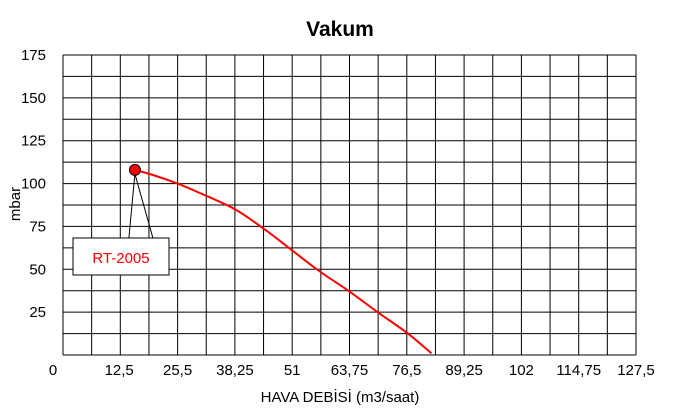 The image size is (698, 420). I want to click on data-point-marker, so click(134, 169).